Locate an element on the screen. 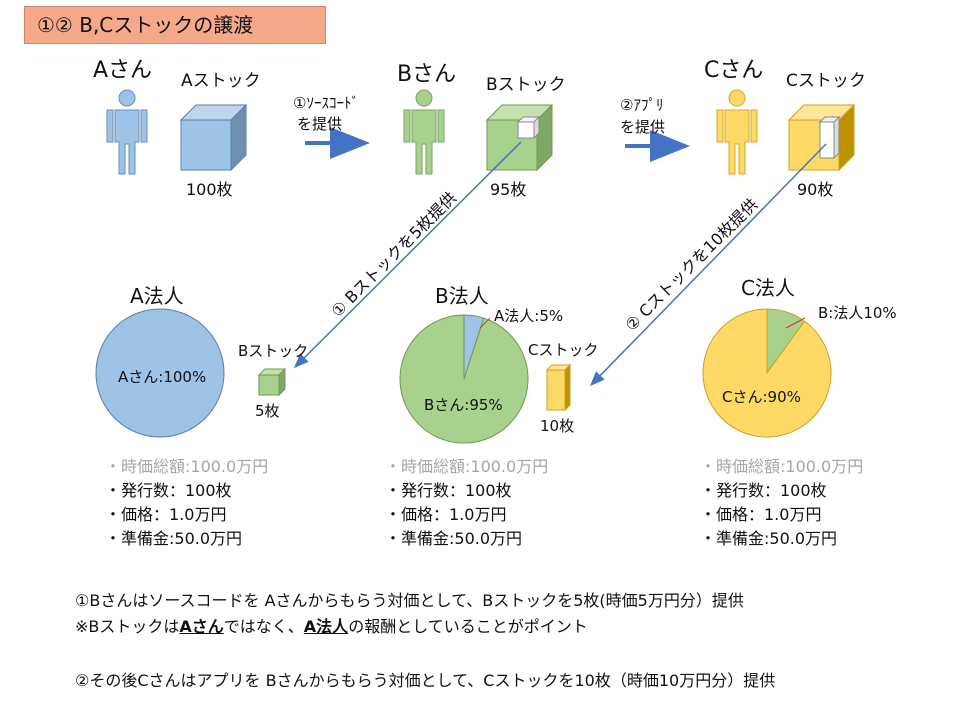 Image resolution: width=960 pixels, height=720 pixels. arrow-ab-label-2: を提供 is located at coordinates (320, 124).